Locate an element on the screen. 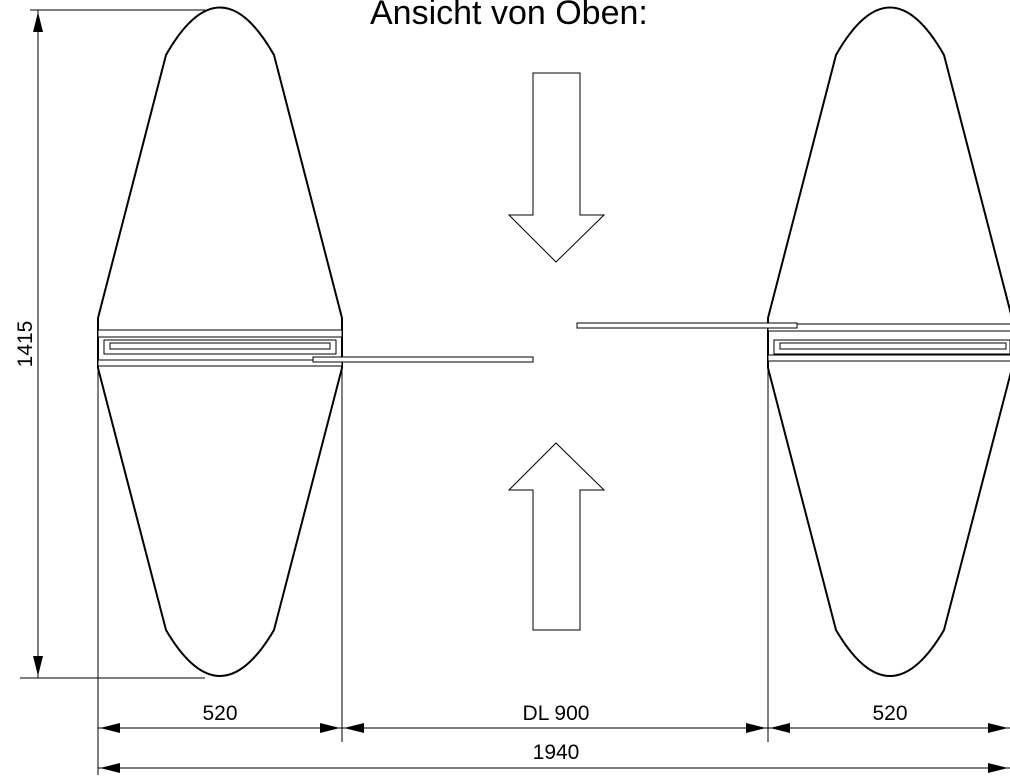 The width and height of the screenshot is (1010, 778). left-cabinet-top-strip is located at coordinates (220, 333).